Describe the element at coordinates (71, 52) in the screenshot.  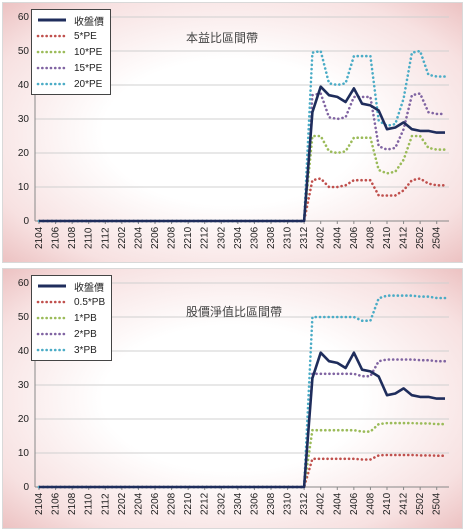
I see `pe-chart-legend: 收盤價 5*PE 10*PE 15*PE 20*PE` at that location.